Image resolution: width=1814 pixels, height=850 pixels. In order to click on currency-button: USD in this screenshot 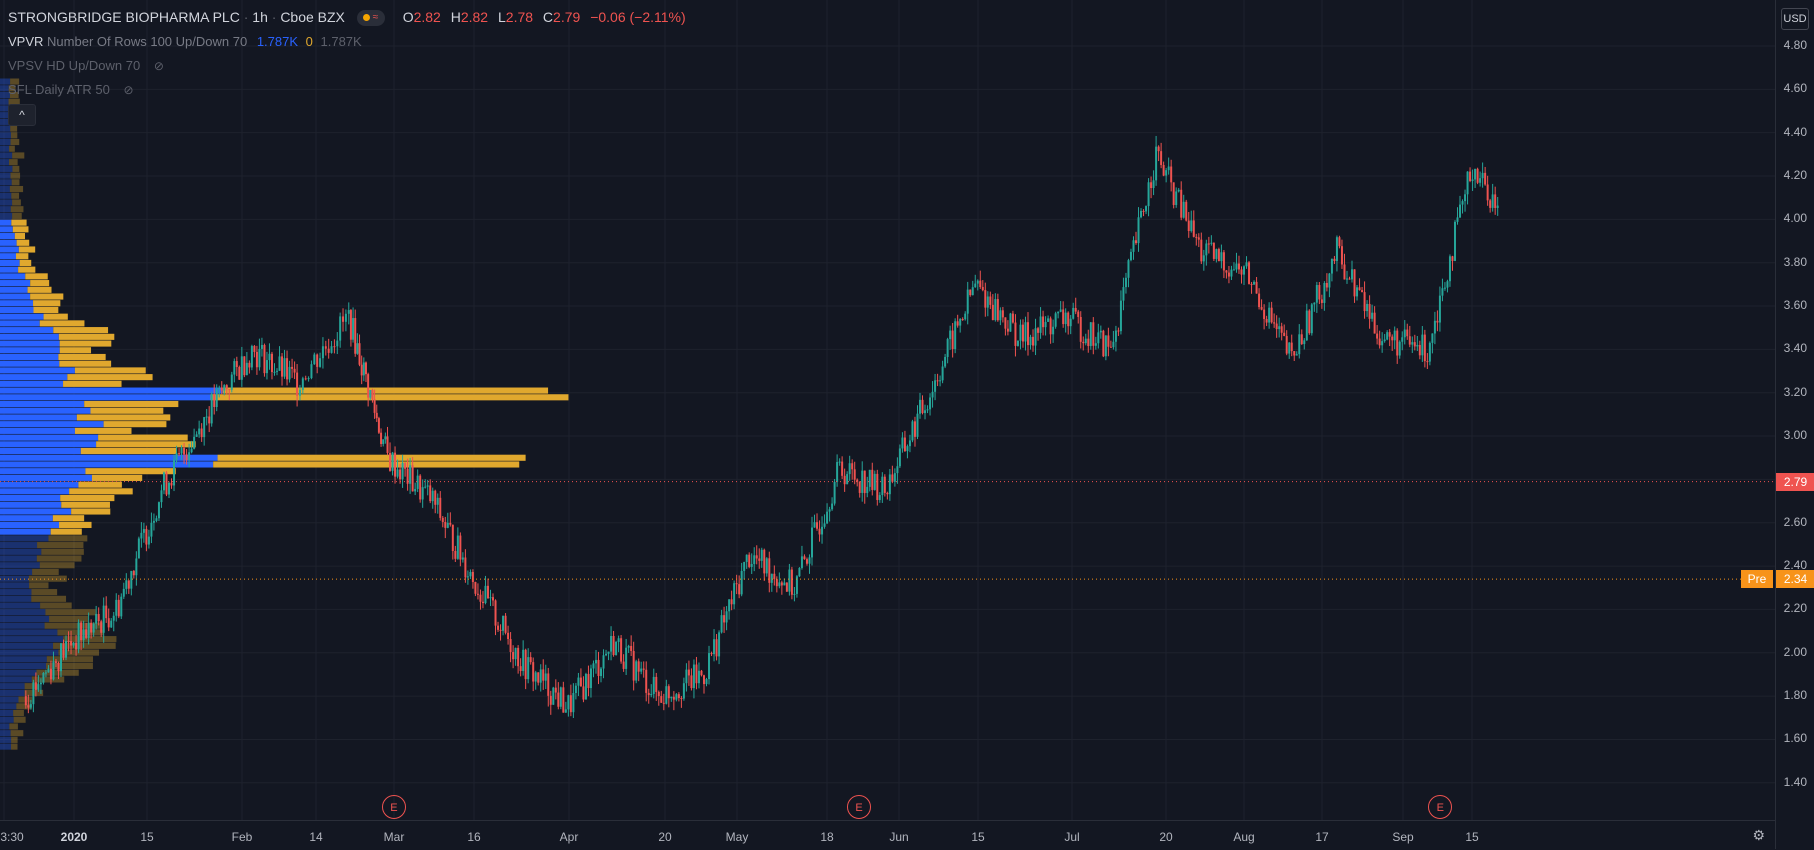, I will do `click(1795, 19)`.